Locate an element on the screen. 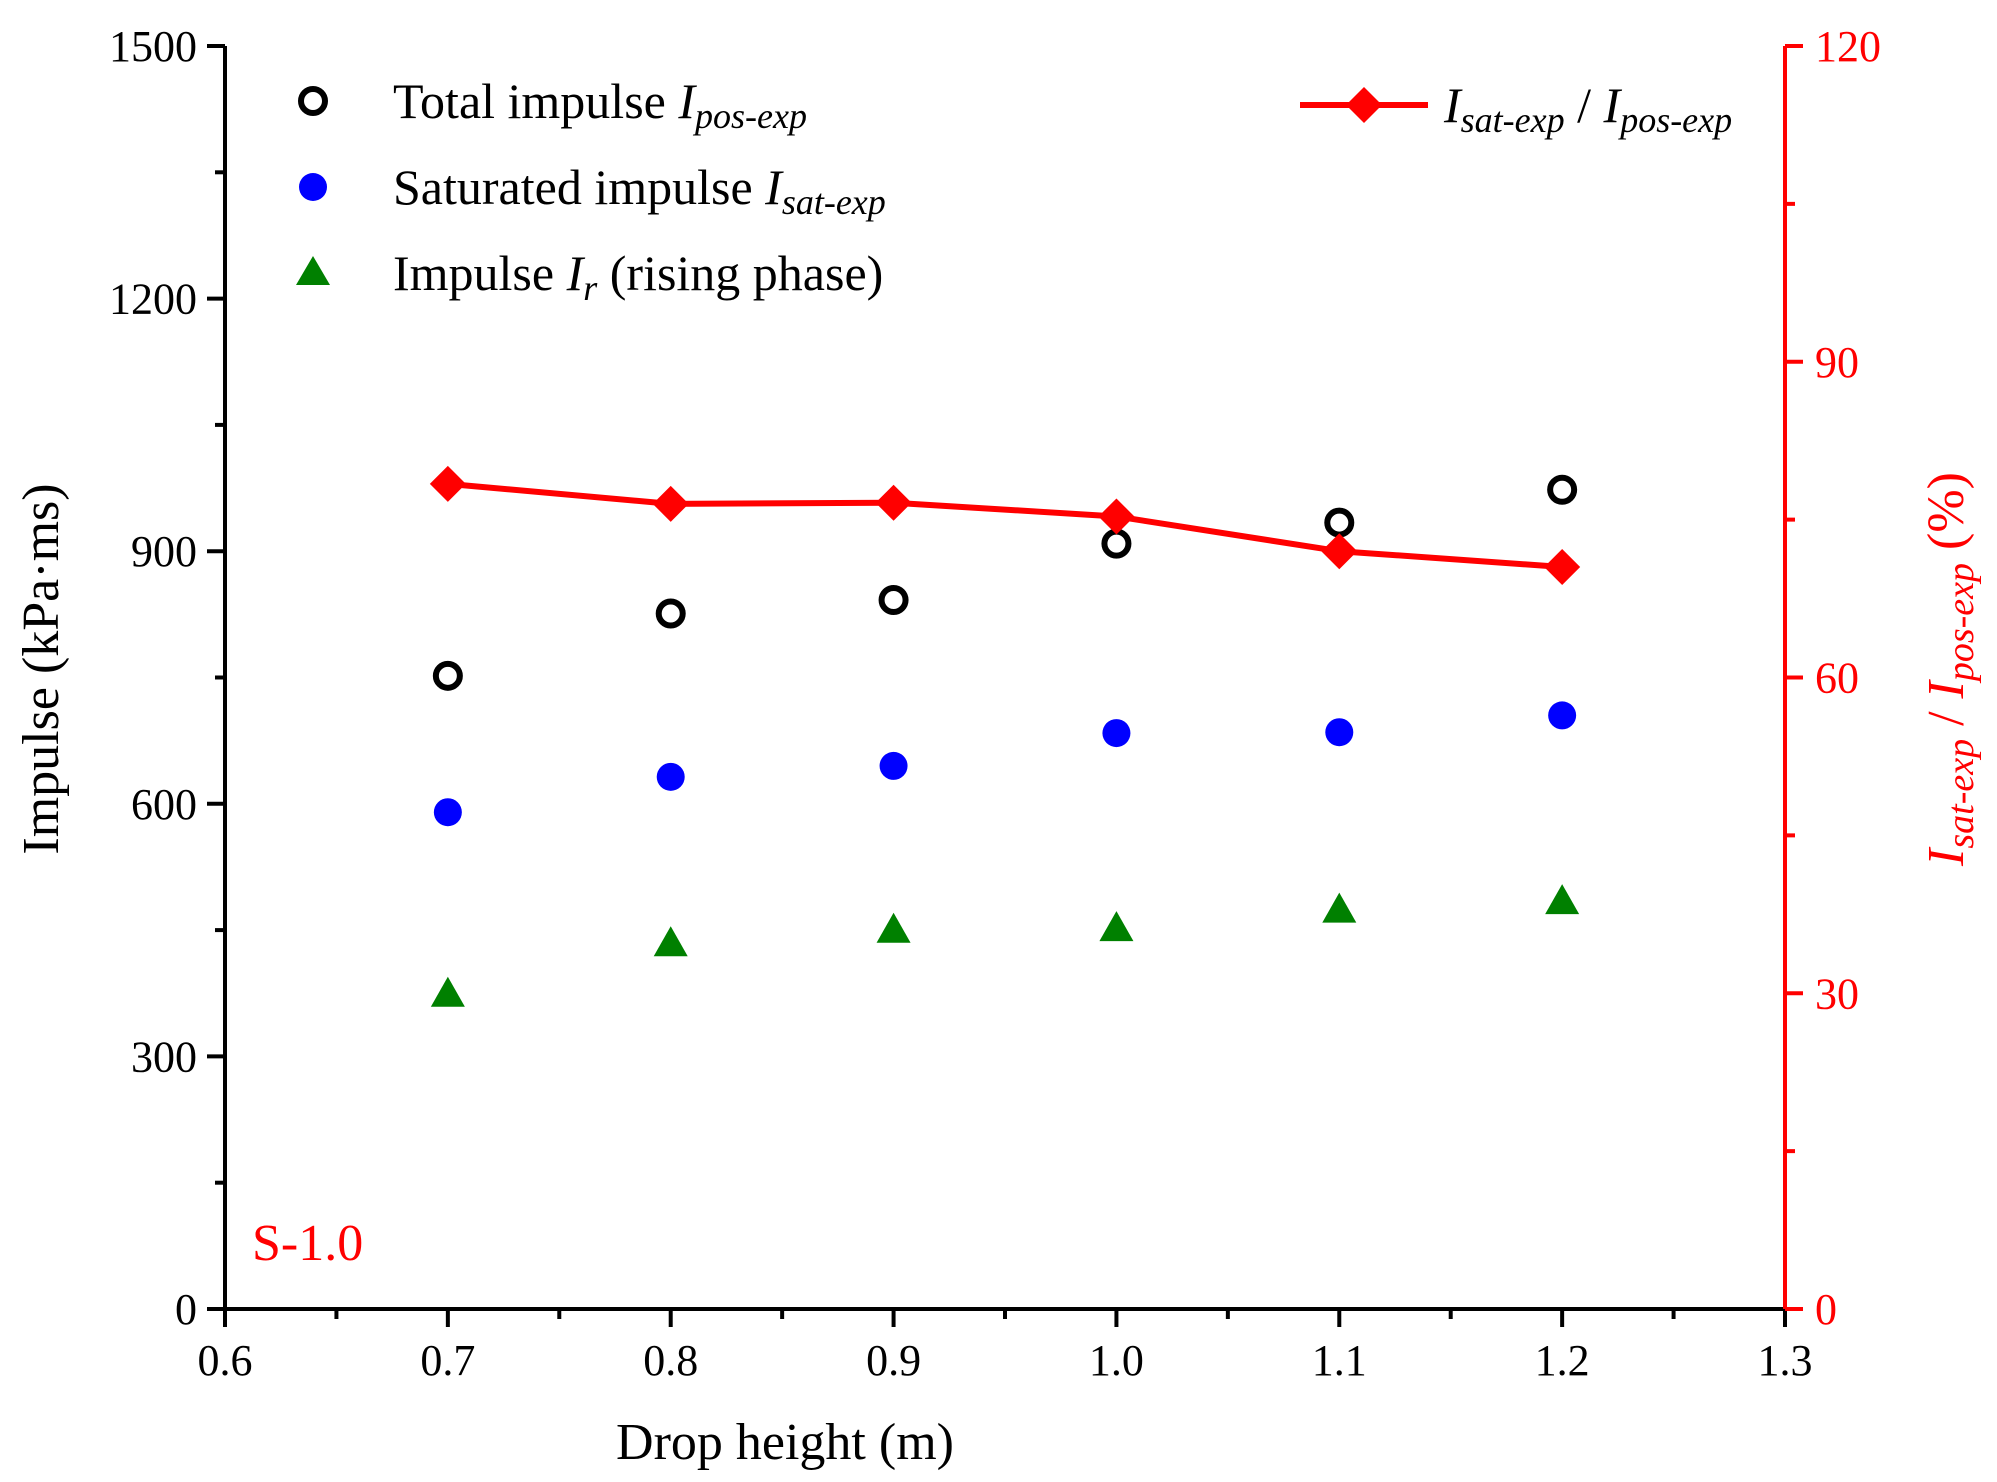  legend-marker-saturated-impulse is located at coordinates (313, 187).